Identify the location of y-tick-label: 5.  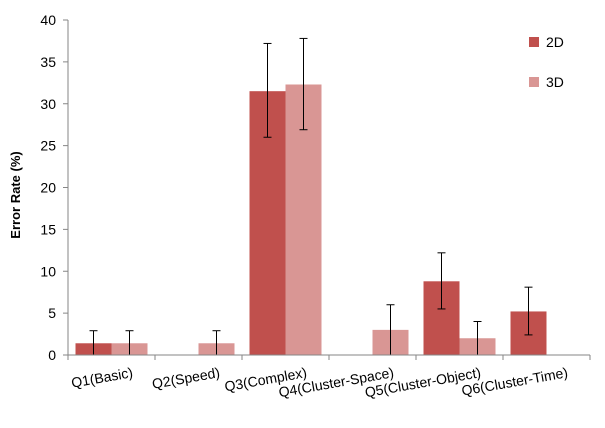
(52, 313).